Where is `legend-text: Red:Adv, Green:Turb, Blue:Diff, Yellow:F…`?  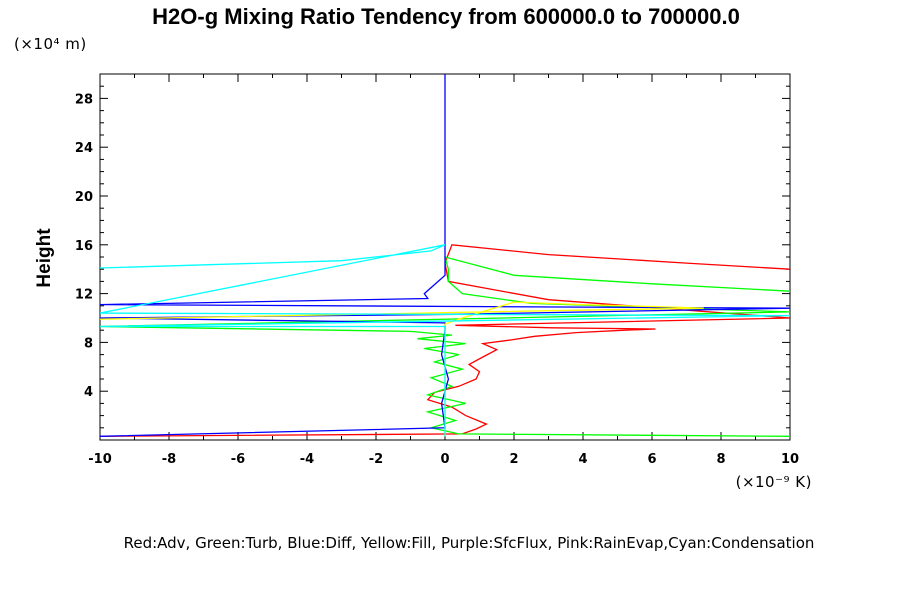 legend-text: Red:Adv, Green:Turb, Blue:Diff, Yellow:F… is located at coordinates (469, 543).